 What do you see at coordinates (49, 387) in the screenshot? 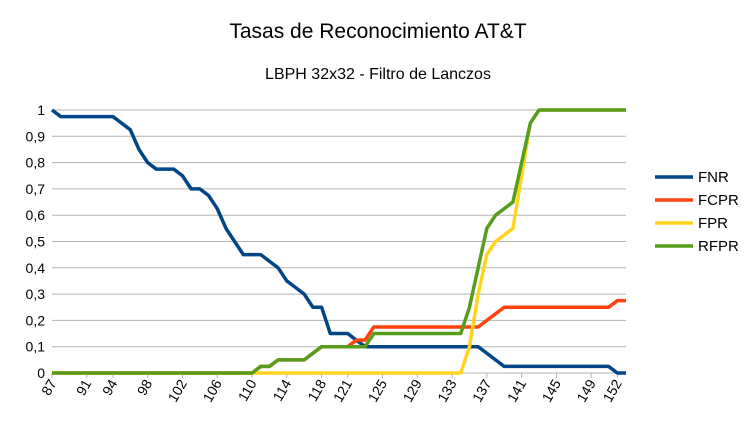
I see `x-tick-label: 87` at bounding box center [49, 387].